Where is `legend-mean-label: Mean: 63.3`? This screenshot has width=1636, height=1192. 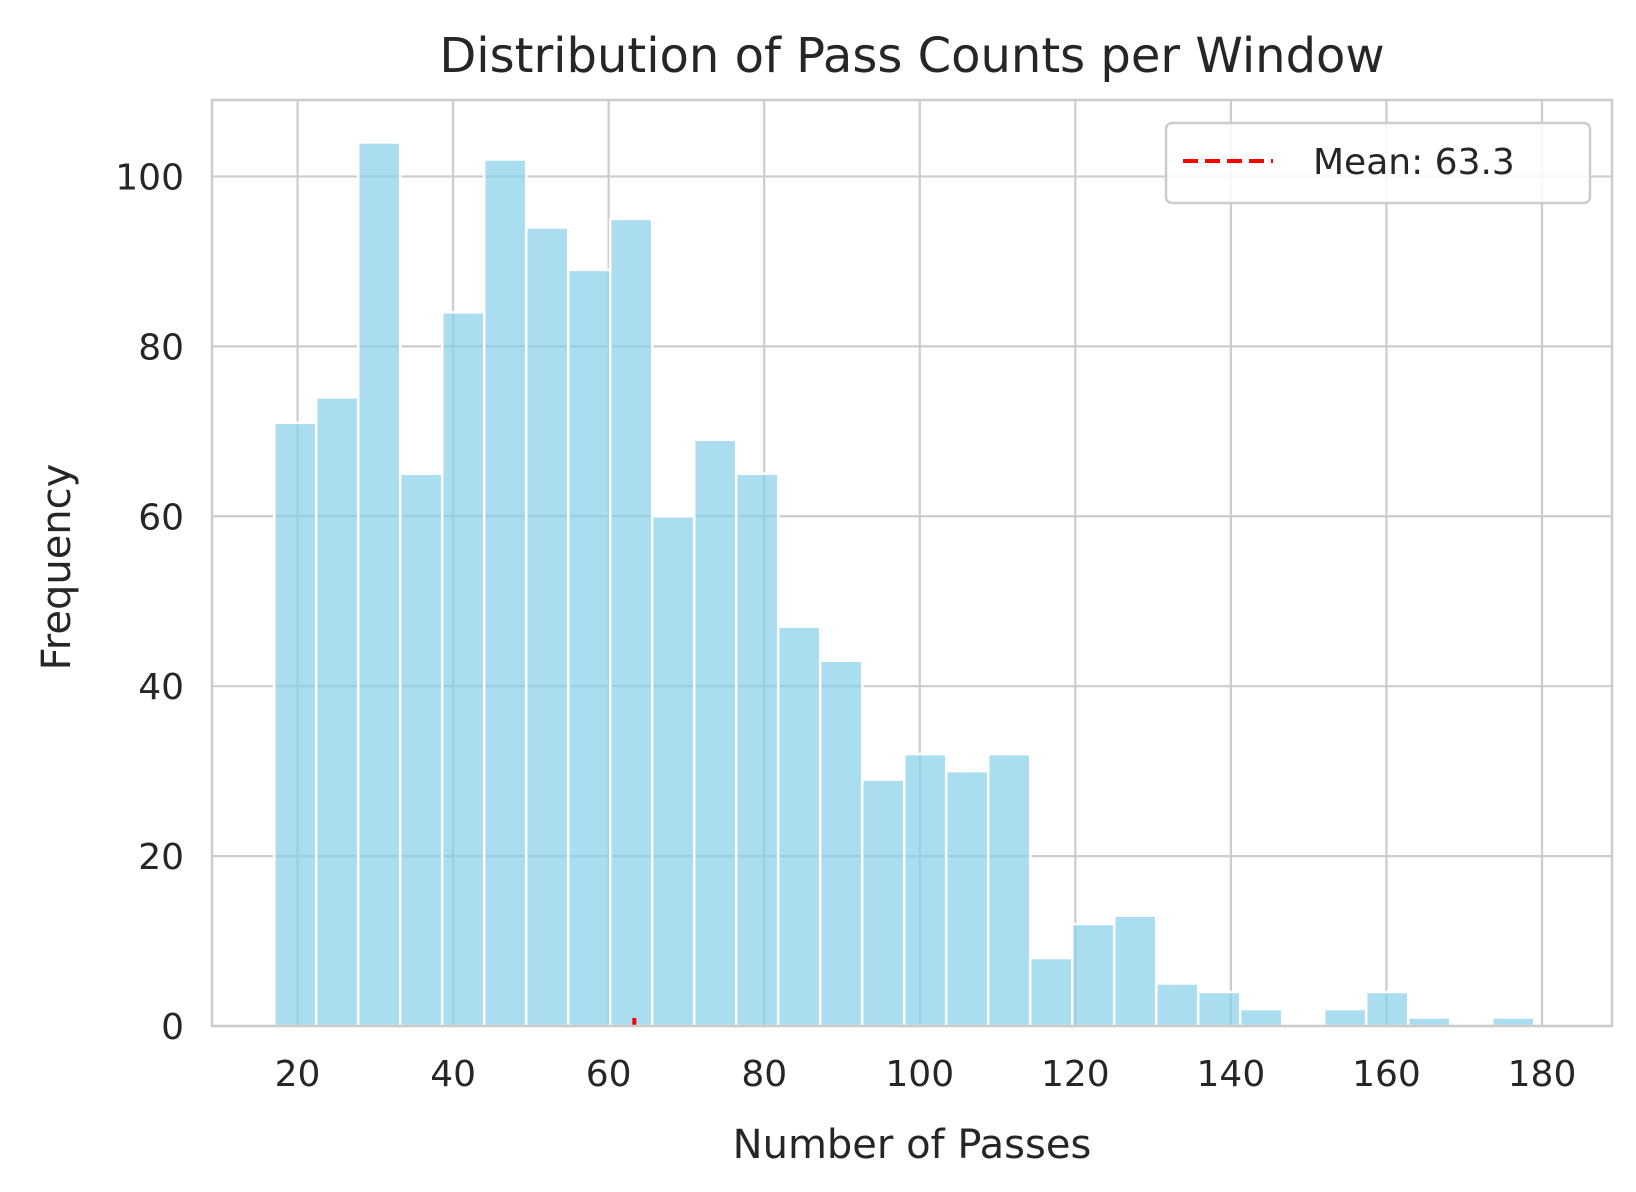 legend-mean-label: Mean: 63.3 is located at coordinates (1414, 162).